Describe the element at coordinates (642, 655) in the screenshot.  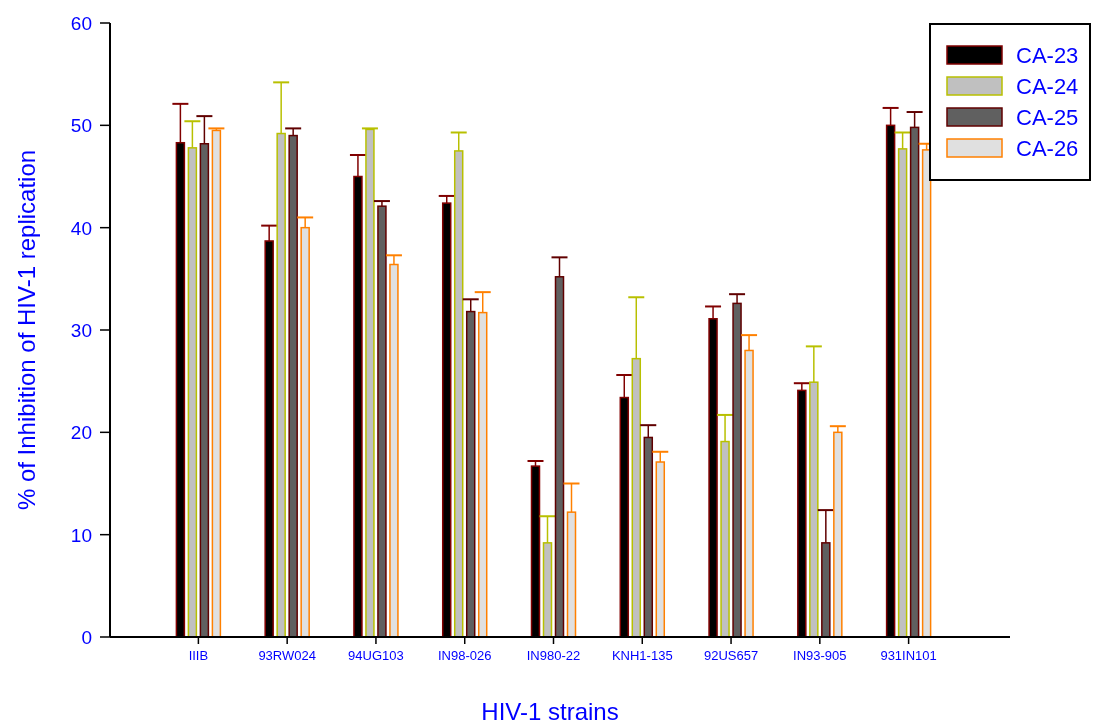
I see `x-tick-label: KNH1-135` at that location.